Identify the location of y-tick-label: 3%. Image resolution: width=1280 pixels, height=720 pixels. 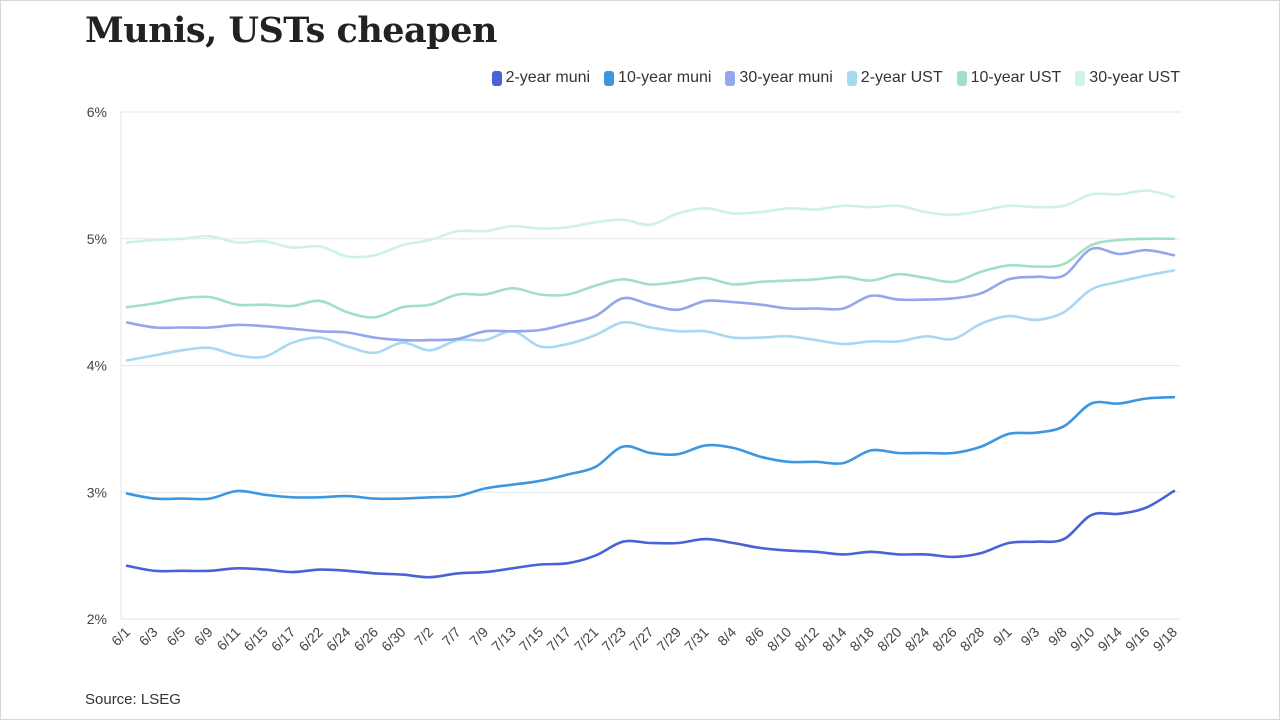
(97, 492).